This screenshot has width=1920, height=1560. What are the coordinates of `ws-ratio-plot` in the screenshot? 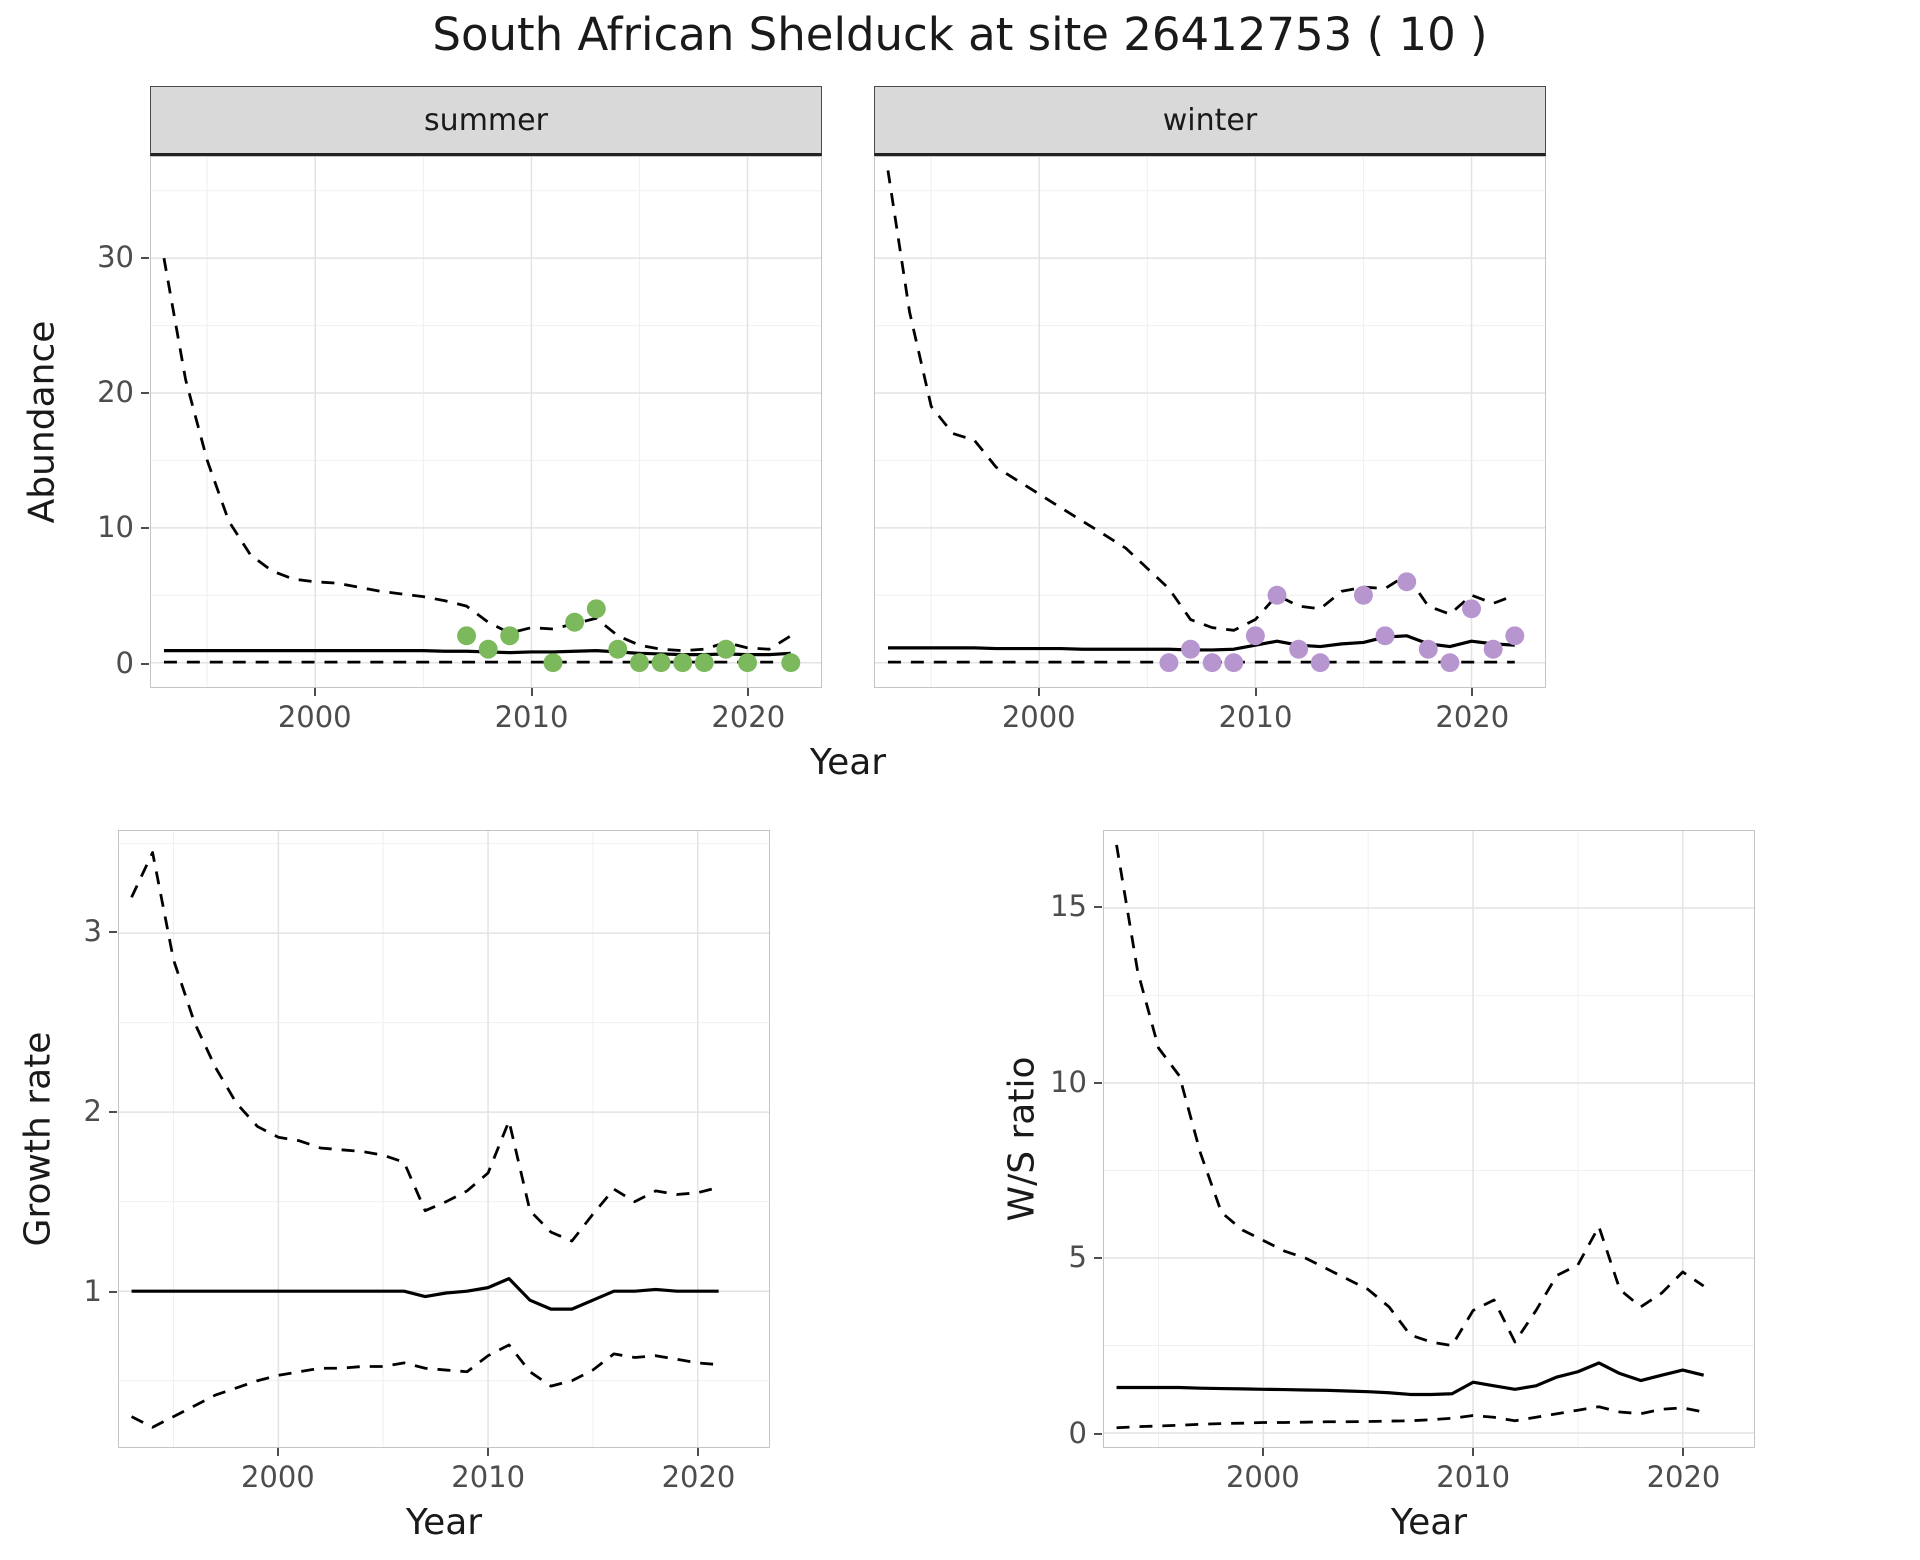 It's located at (1429, 1139).